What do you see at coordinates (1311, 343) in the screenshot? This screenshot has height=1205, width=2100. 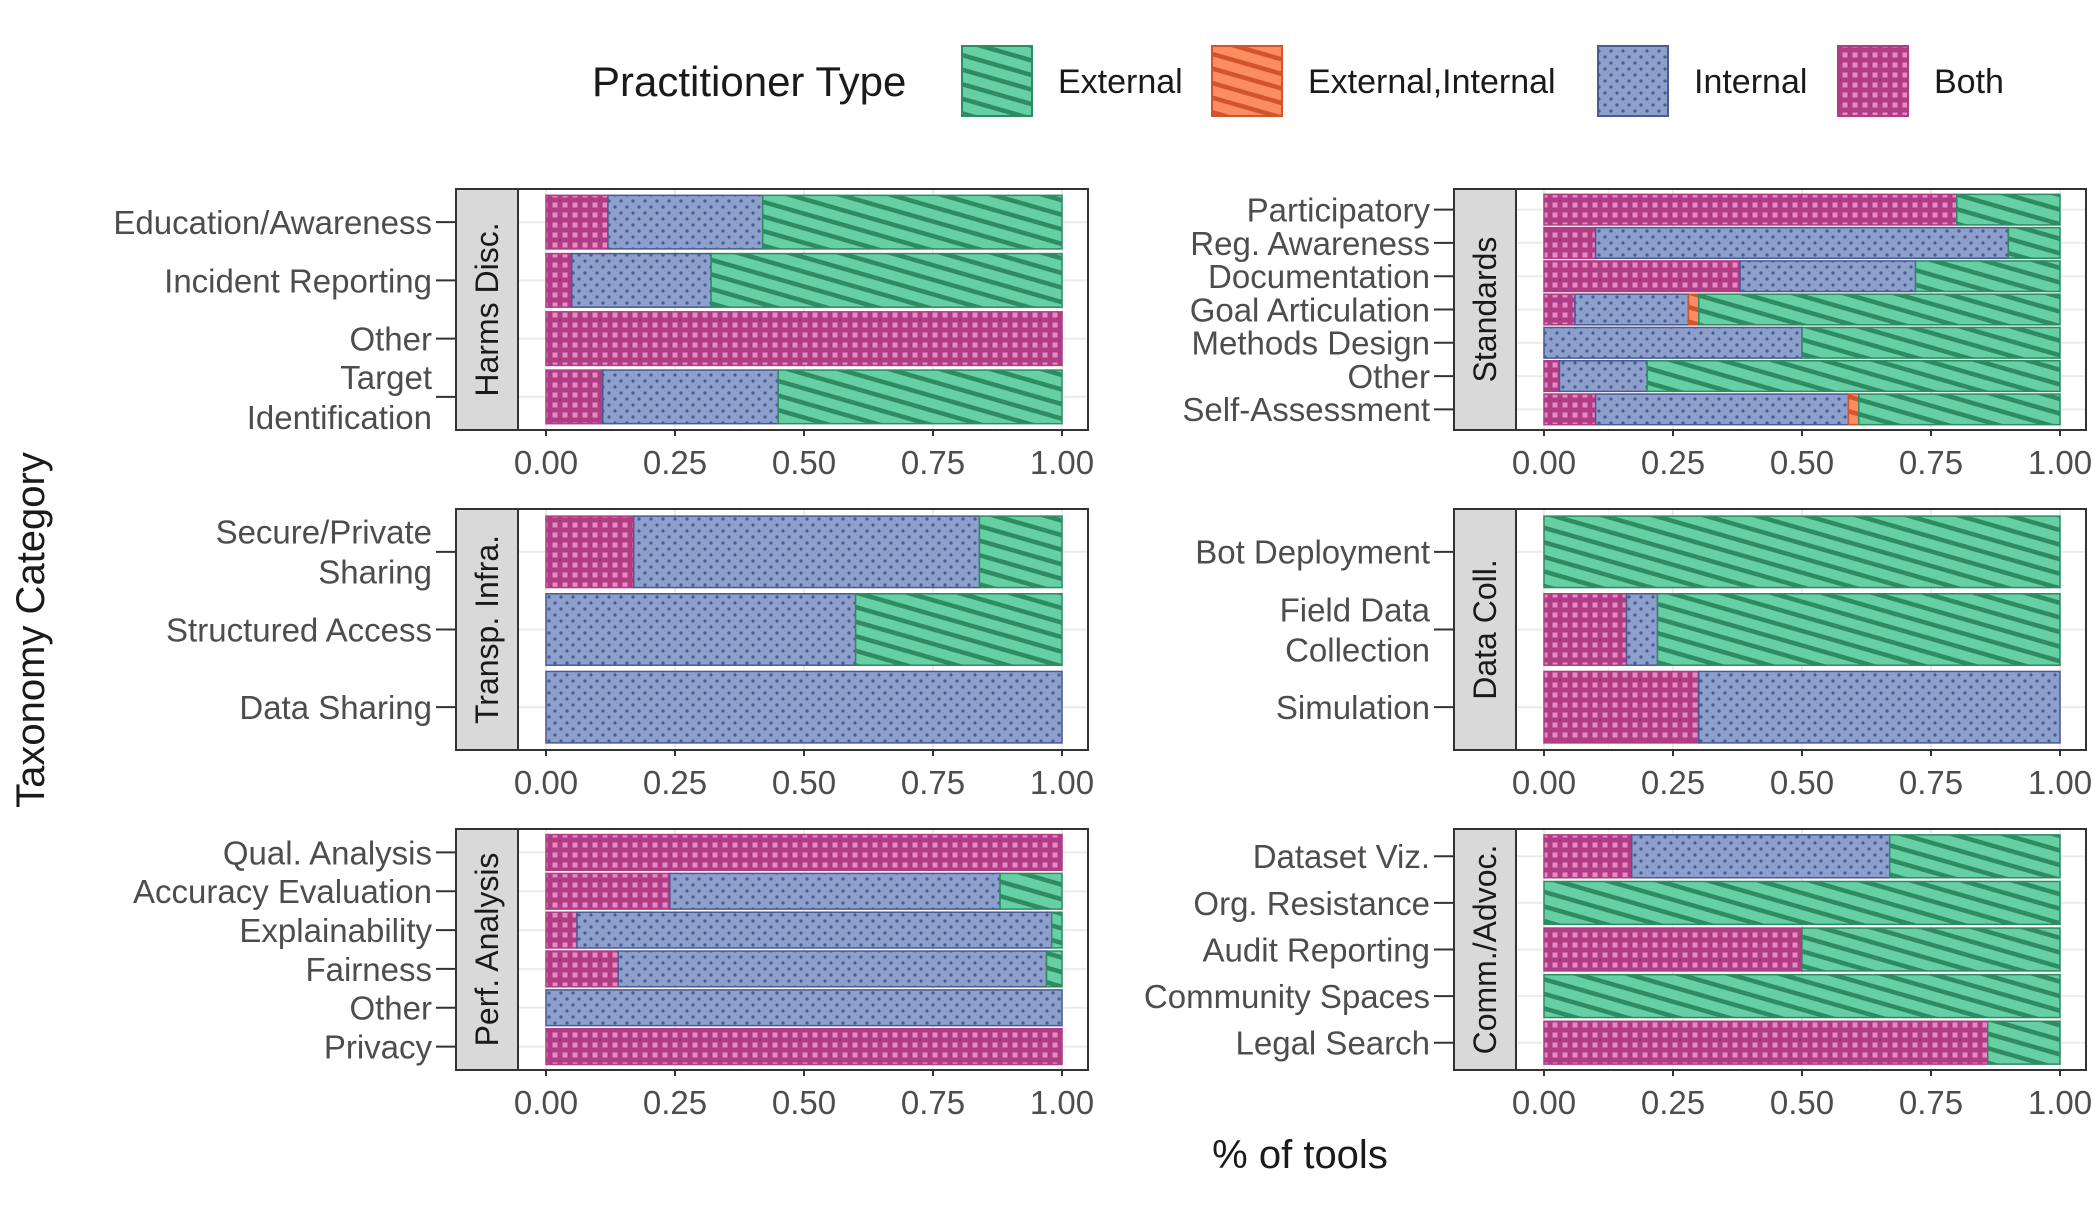 I see `category-label: Methods Design` at bounding box center [1311, 343].